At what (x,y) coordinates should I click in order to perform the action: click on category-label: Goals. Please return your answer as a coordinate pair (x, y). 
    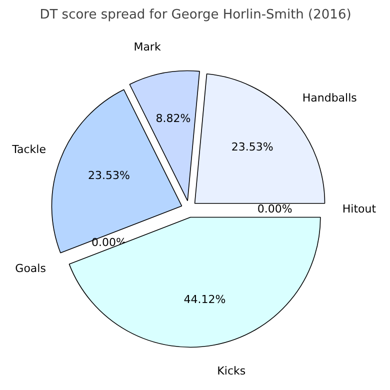
    Looking at the image, I should click on (30, 268).